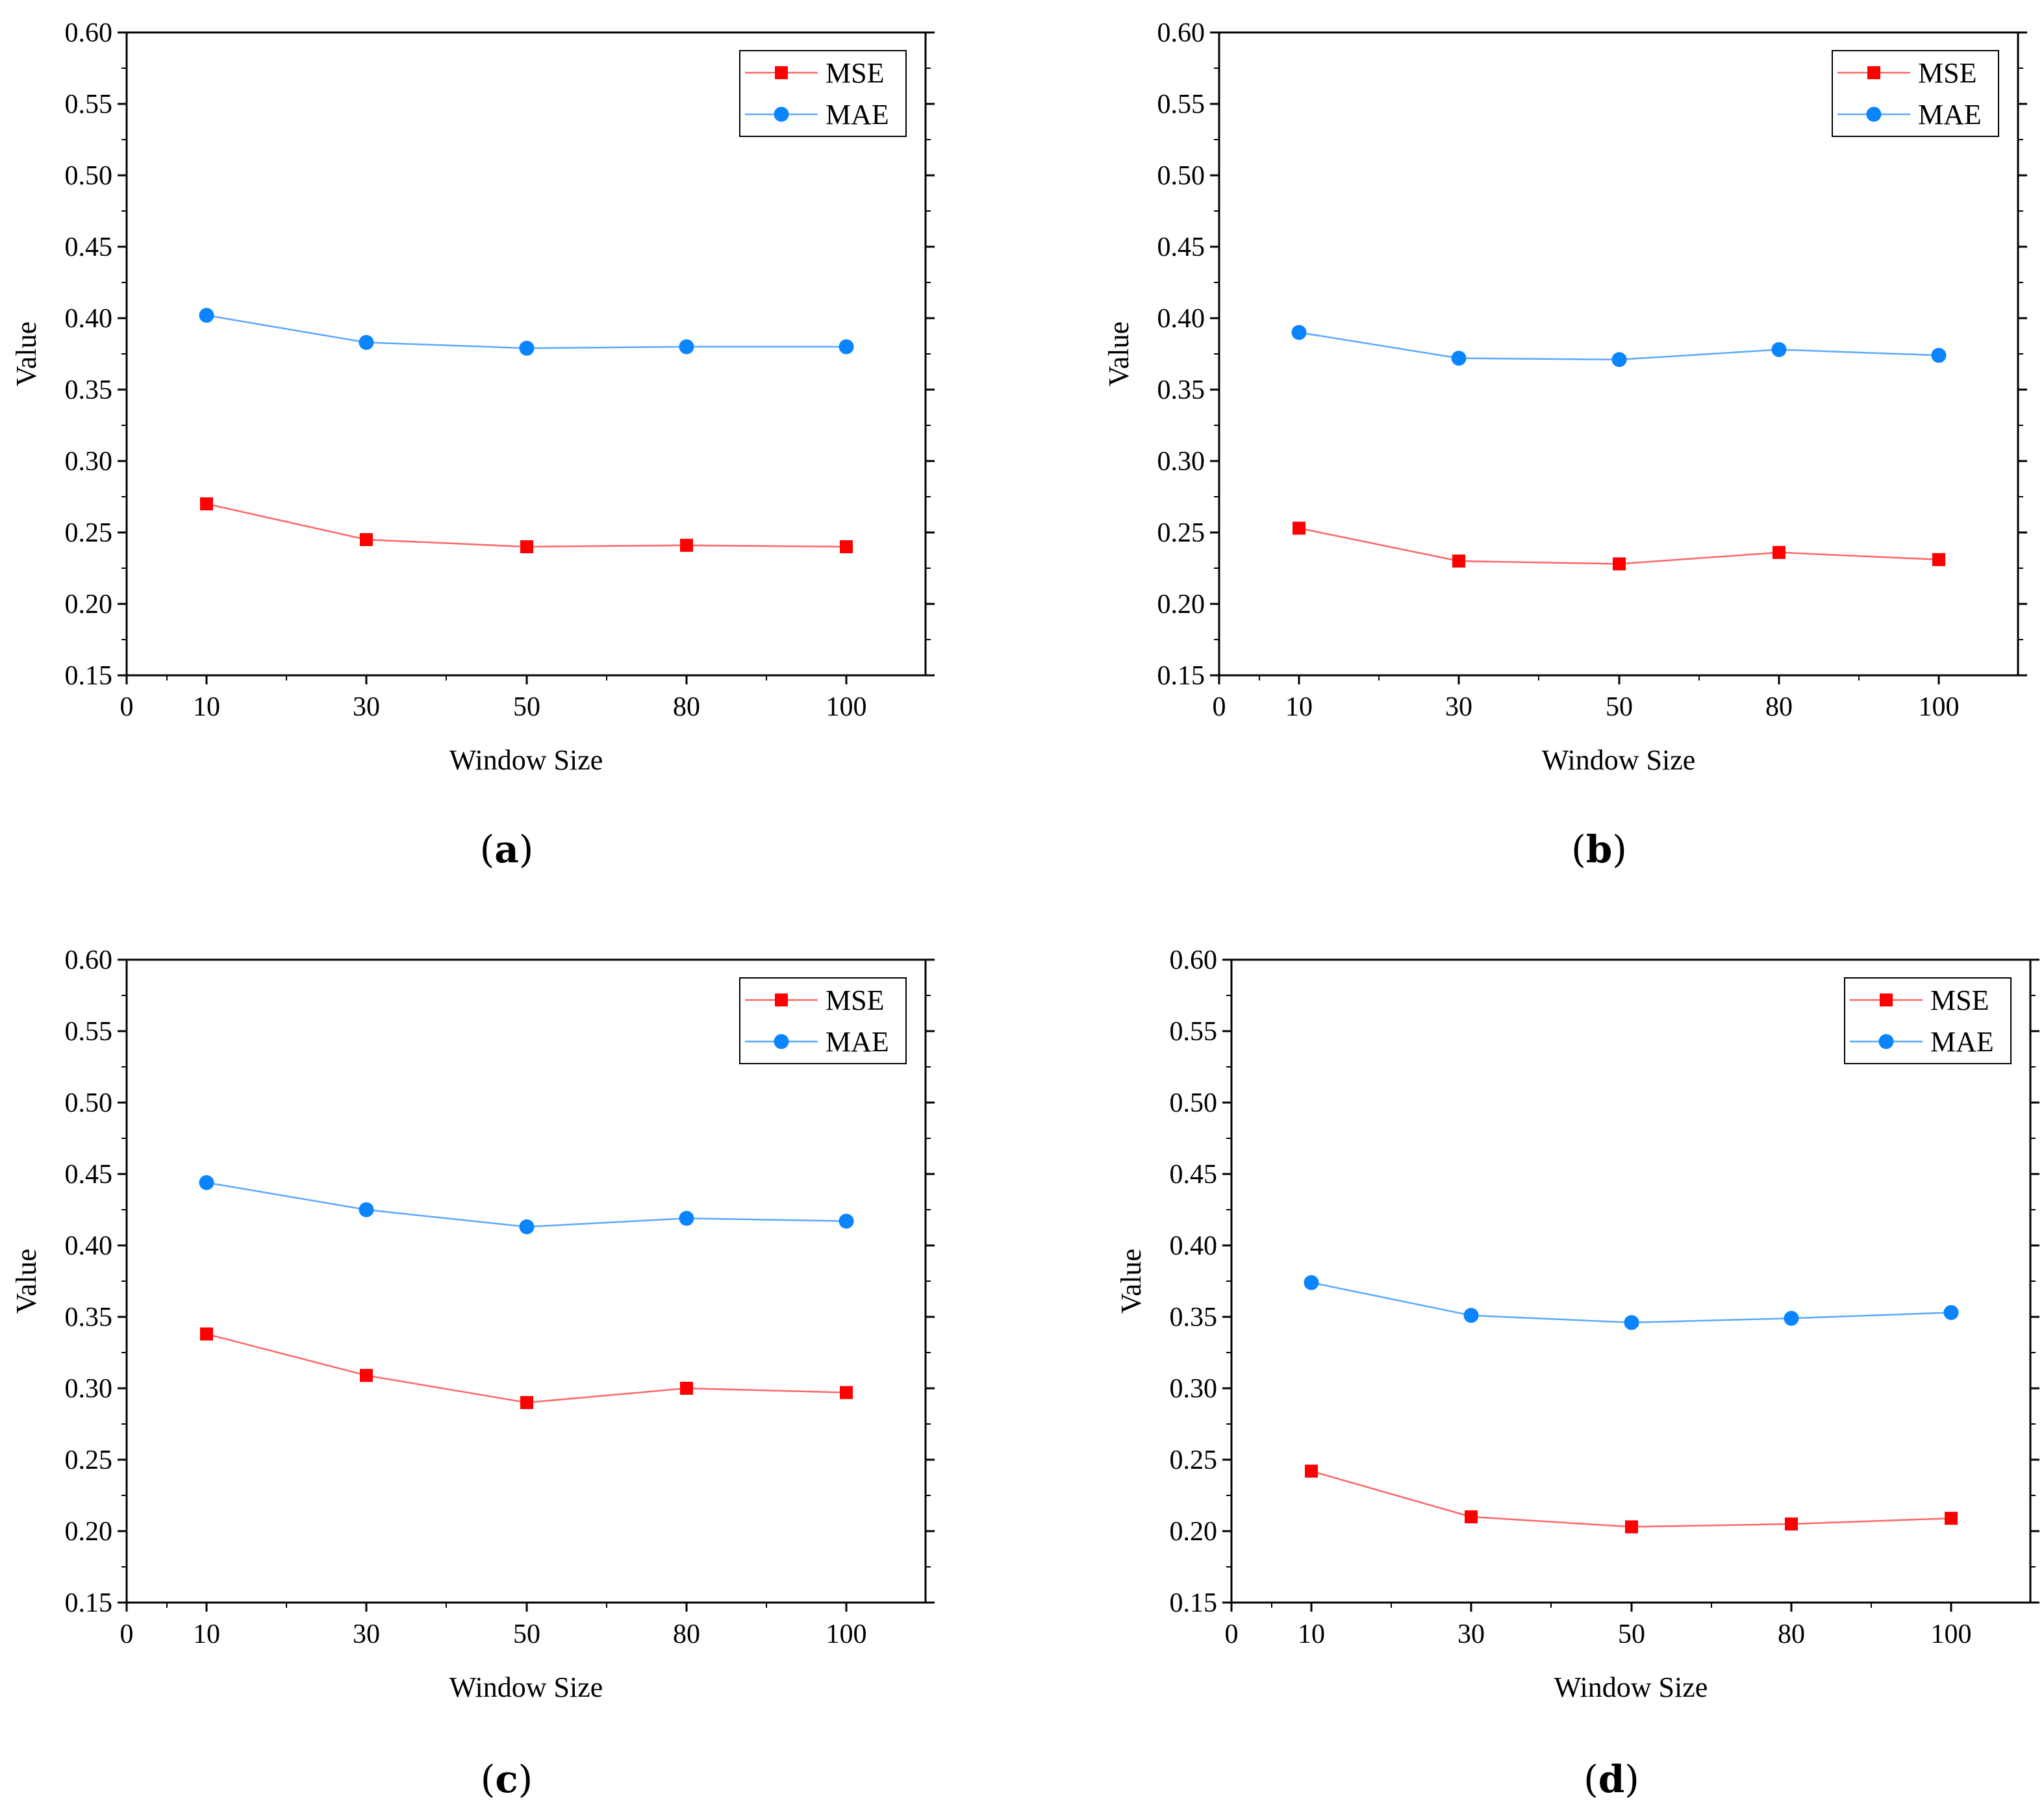  I want to click on panel-caption: (d), so click(1611, 1779).